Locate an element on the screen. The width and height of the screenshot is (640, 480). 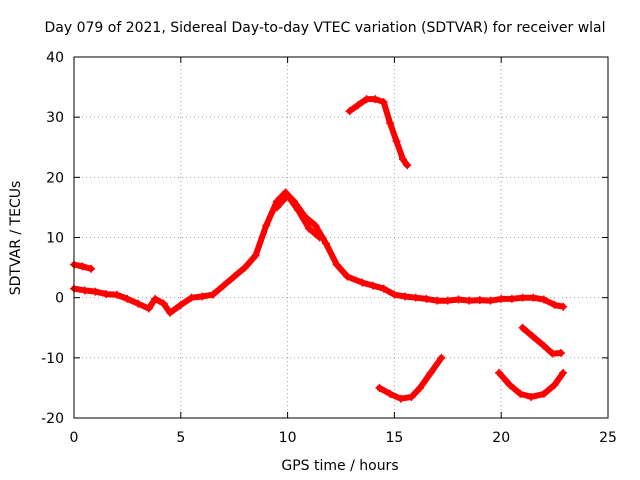
series-secondary-arc is located at coordinates (298, 216).